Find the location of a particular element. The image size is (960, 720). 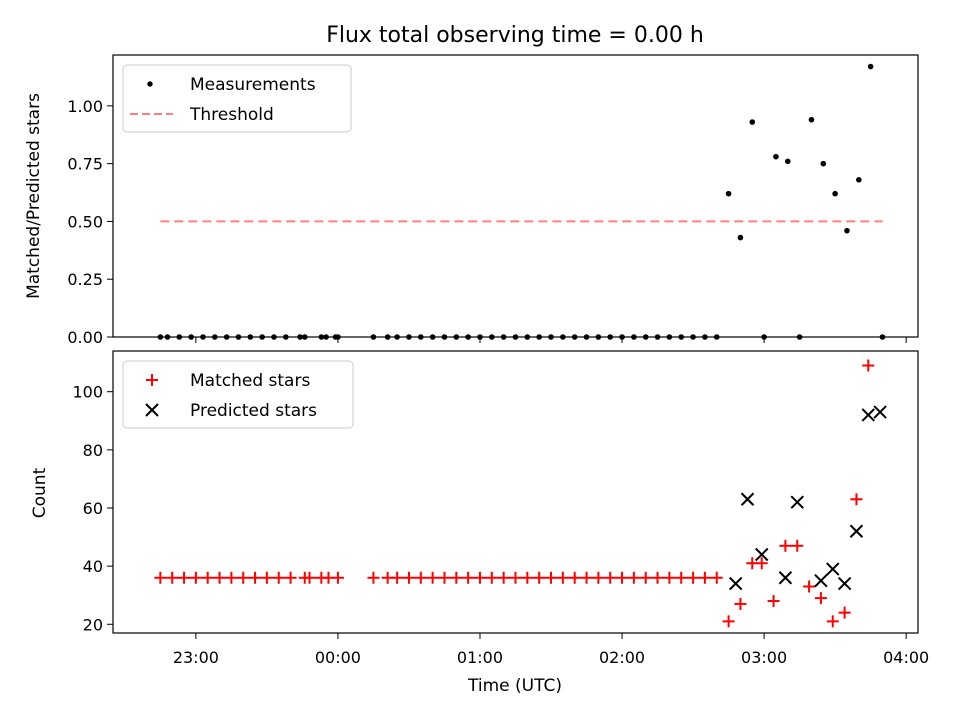

top-y-tick-label: 0.25 is located at coordinates (85, 279).